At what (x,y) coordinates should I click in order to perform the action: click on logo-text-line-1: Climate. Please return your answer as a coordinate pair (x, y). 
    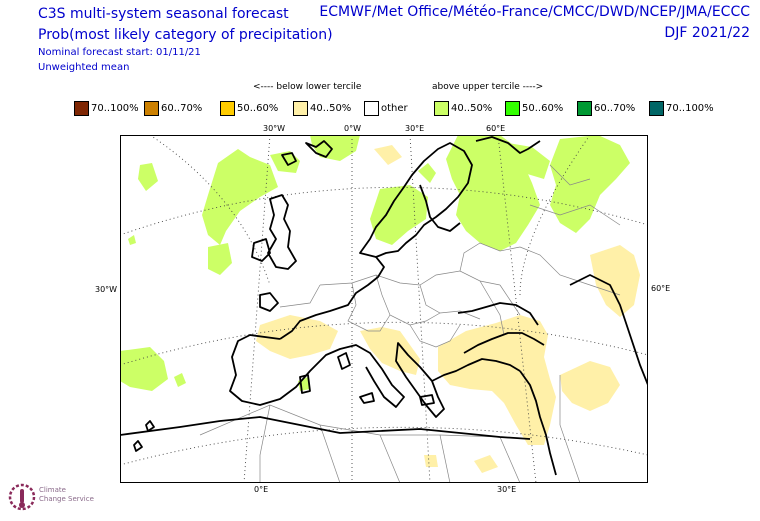
    Looking at the image, I should click on (52, 490).